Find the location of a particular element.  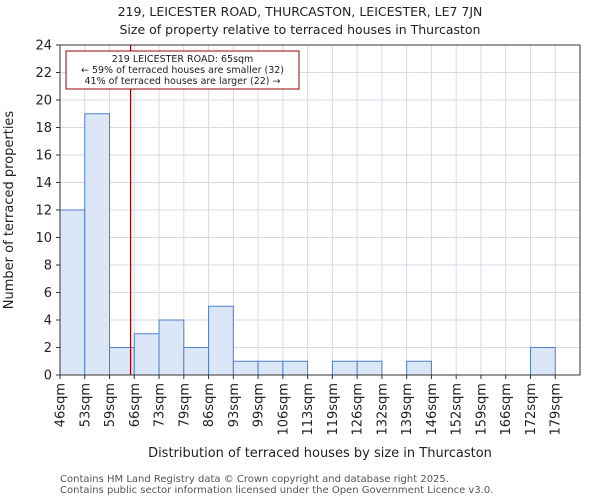

y-tick-label: 0 is located at coordinates (48, 376).